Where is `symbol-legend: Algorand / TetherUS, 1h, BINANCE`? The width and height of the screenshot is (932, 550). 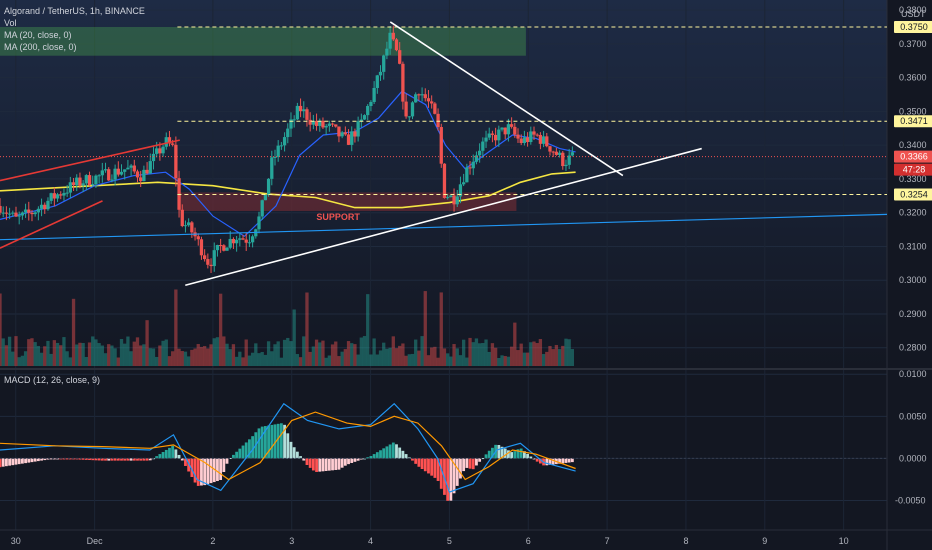 symbol-legend: Algorand / TetherUS, 1h, BINANCE is located at coordinates (74, 11).